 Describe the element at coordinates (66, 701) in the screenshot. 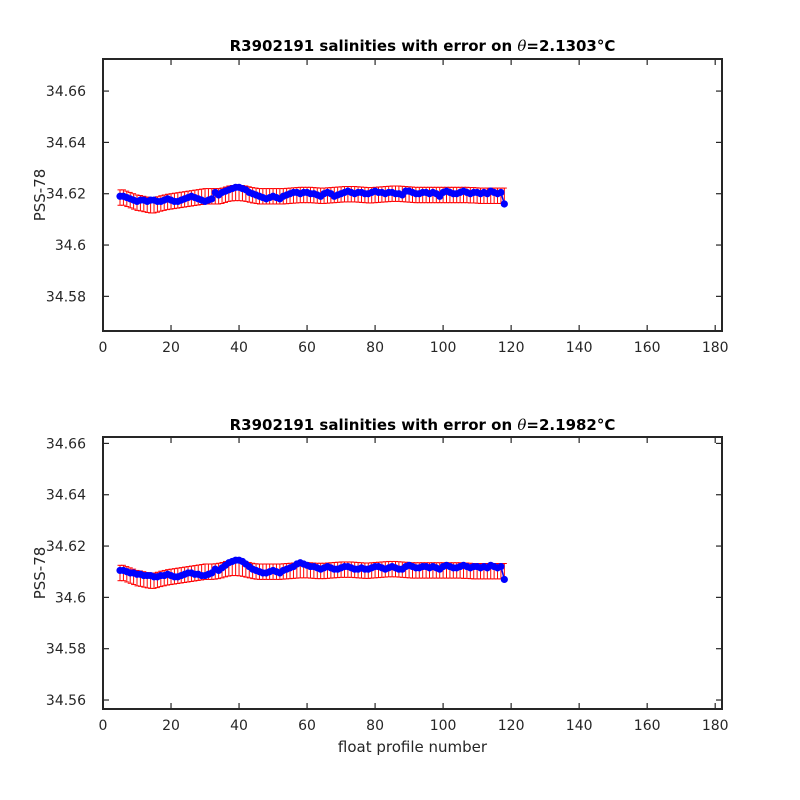

I see `y-tick-label: 34.56` at that location.